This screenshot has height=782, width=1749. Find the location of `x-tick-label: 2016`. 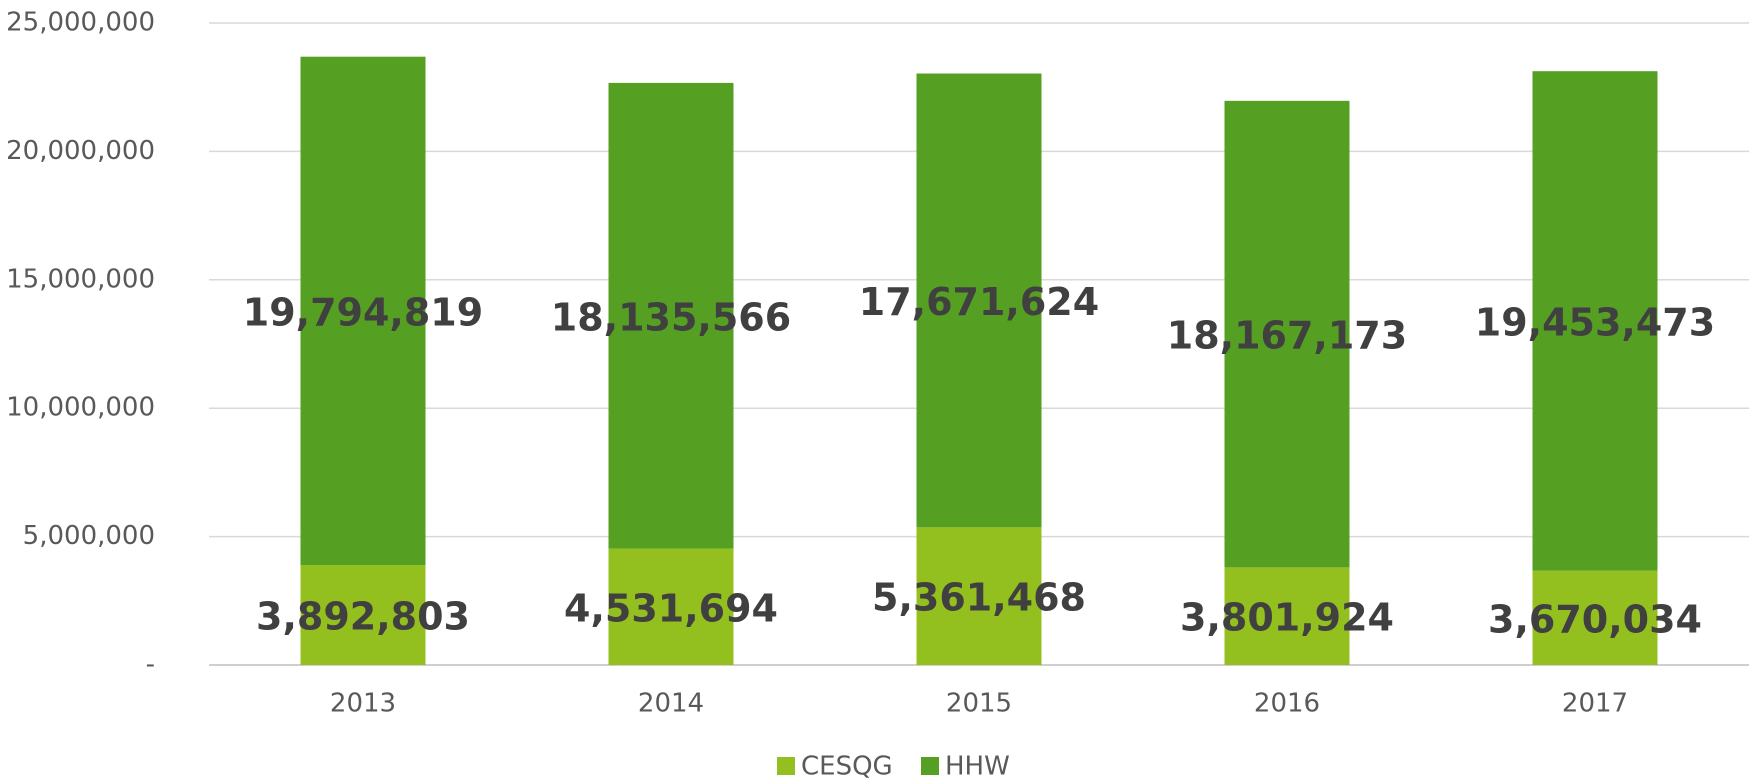

x-tick-label: 2016 is located at coordinates (1287, 704).